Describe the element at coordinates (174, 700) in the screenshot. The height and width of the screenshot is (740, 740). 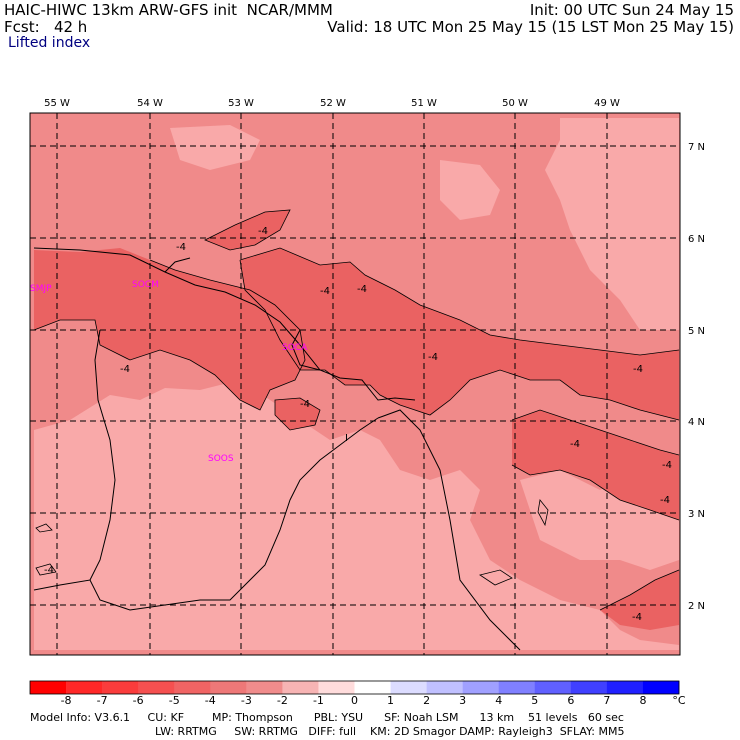
I see `colorbar-tick-label: -5` at that location.